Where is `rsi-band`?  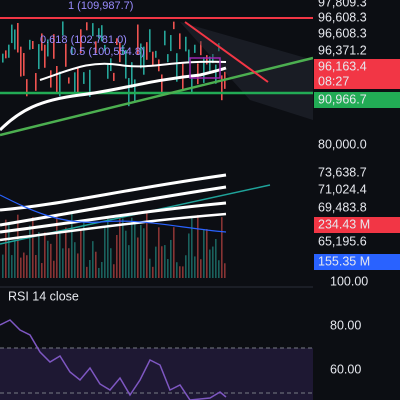
rsi-band is located at coordinates (159, 374).